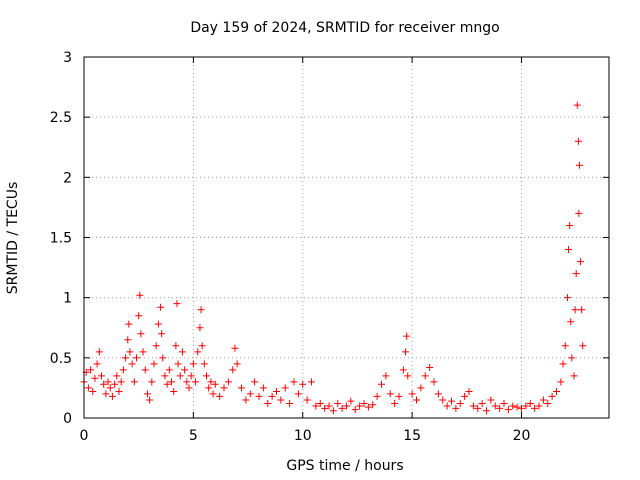  I want to click on y-axis-label: SRMTID / TECUs, so click(13, 238).